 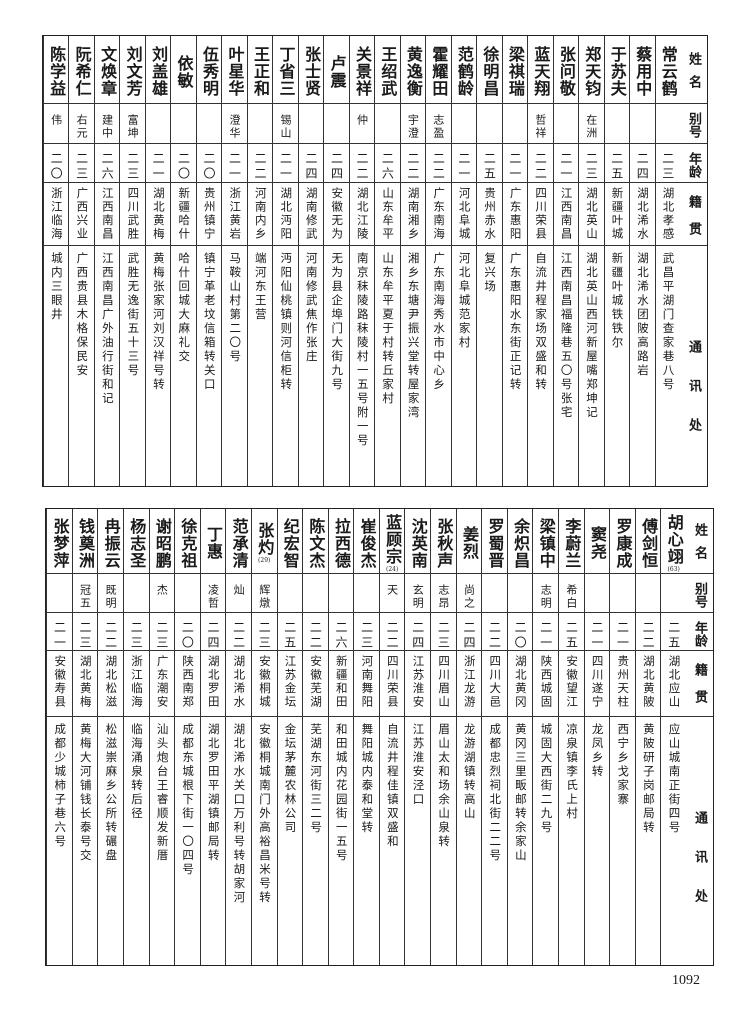 I want to click on native-cell: 浙江龙游, so click(x=469, y=684).